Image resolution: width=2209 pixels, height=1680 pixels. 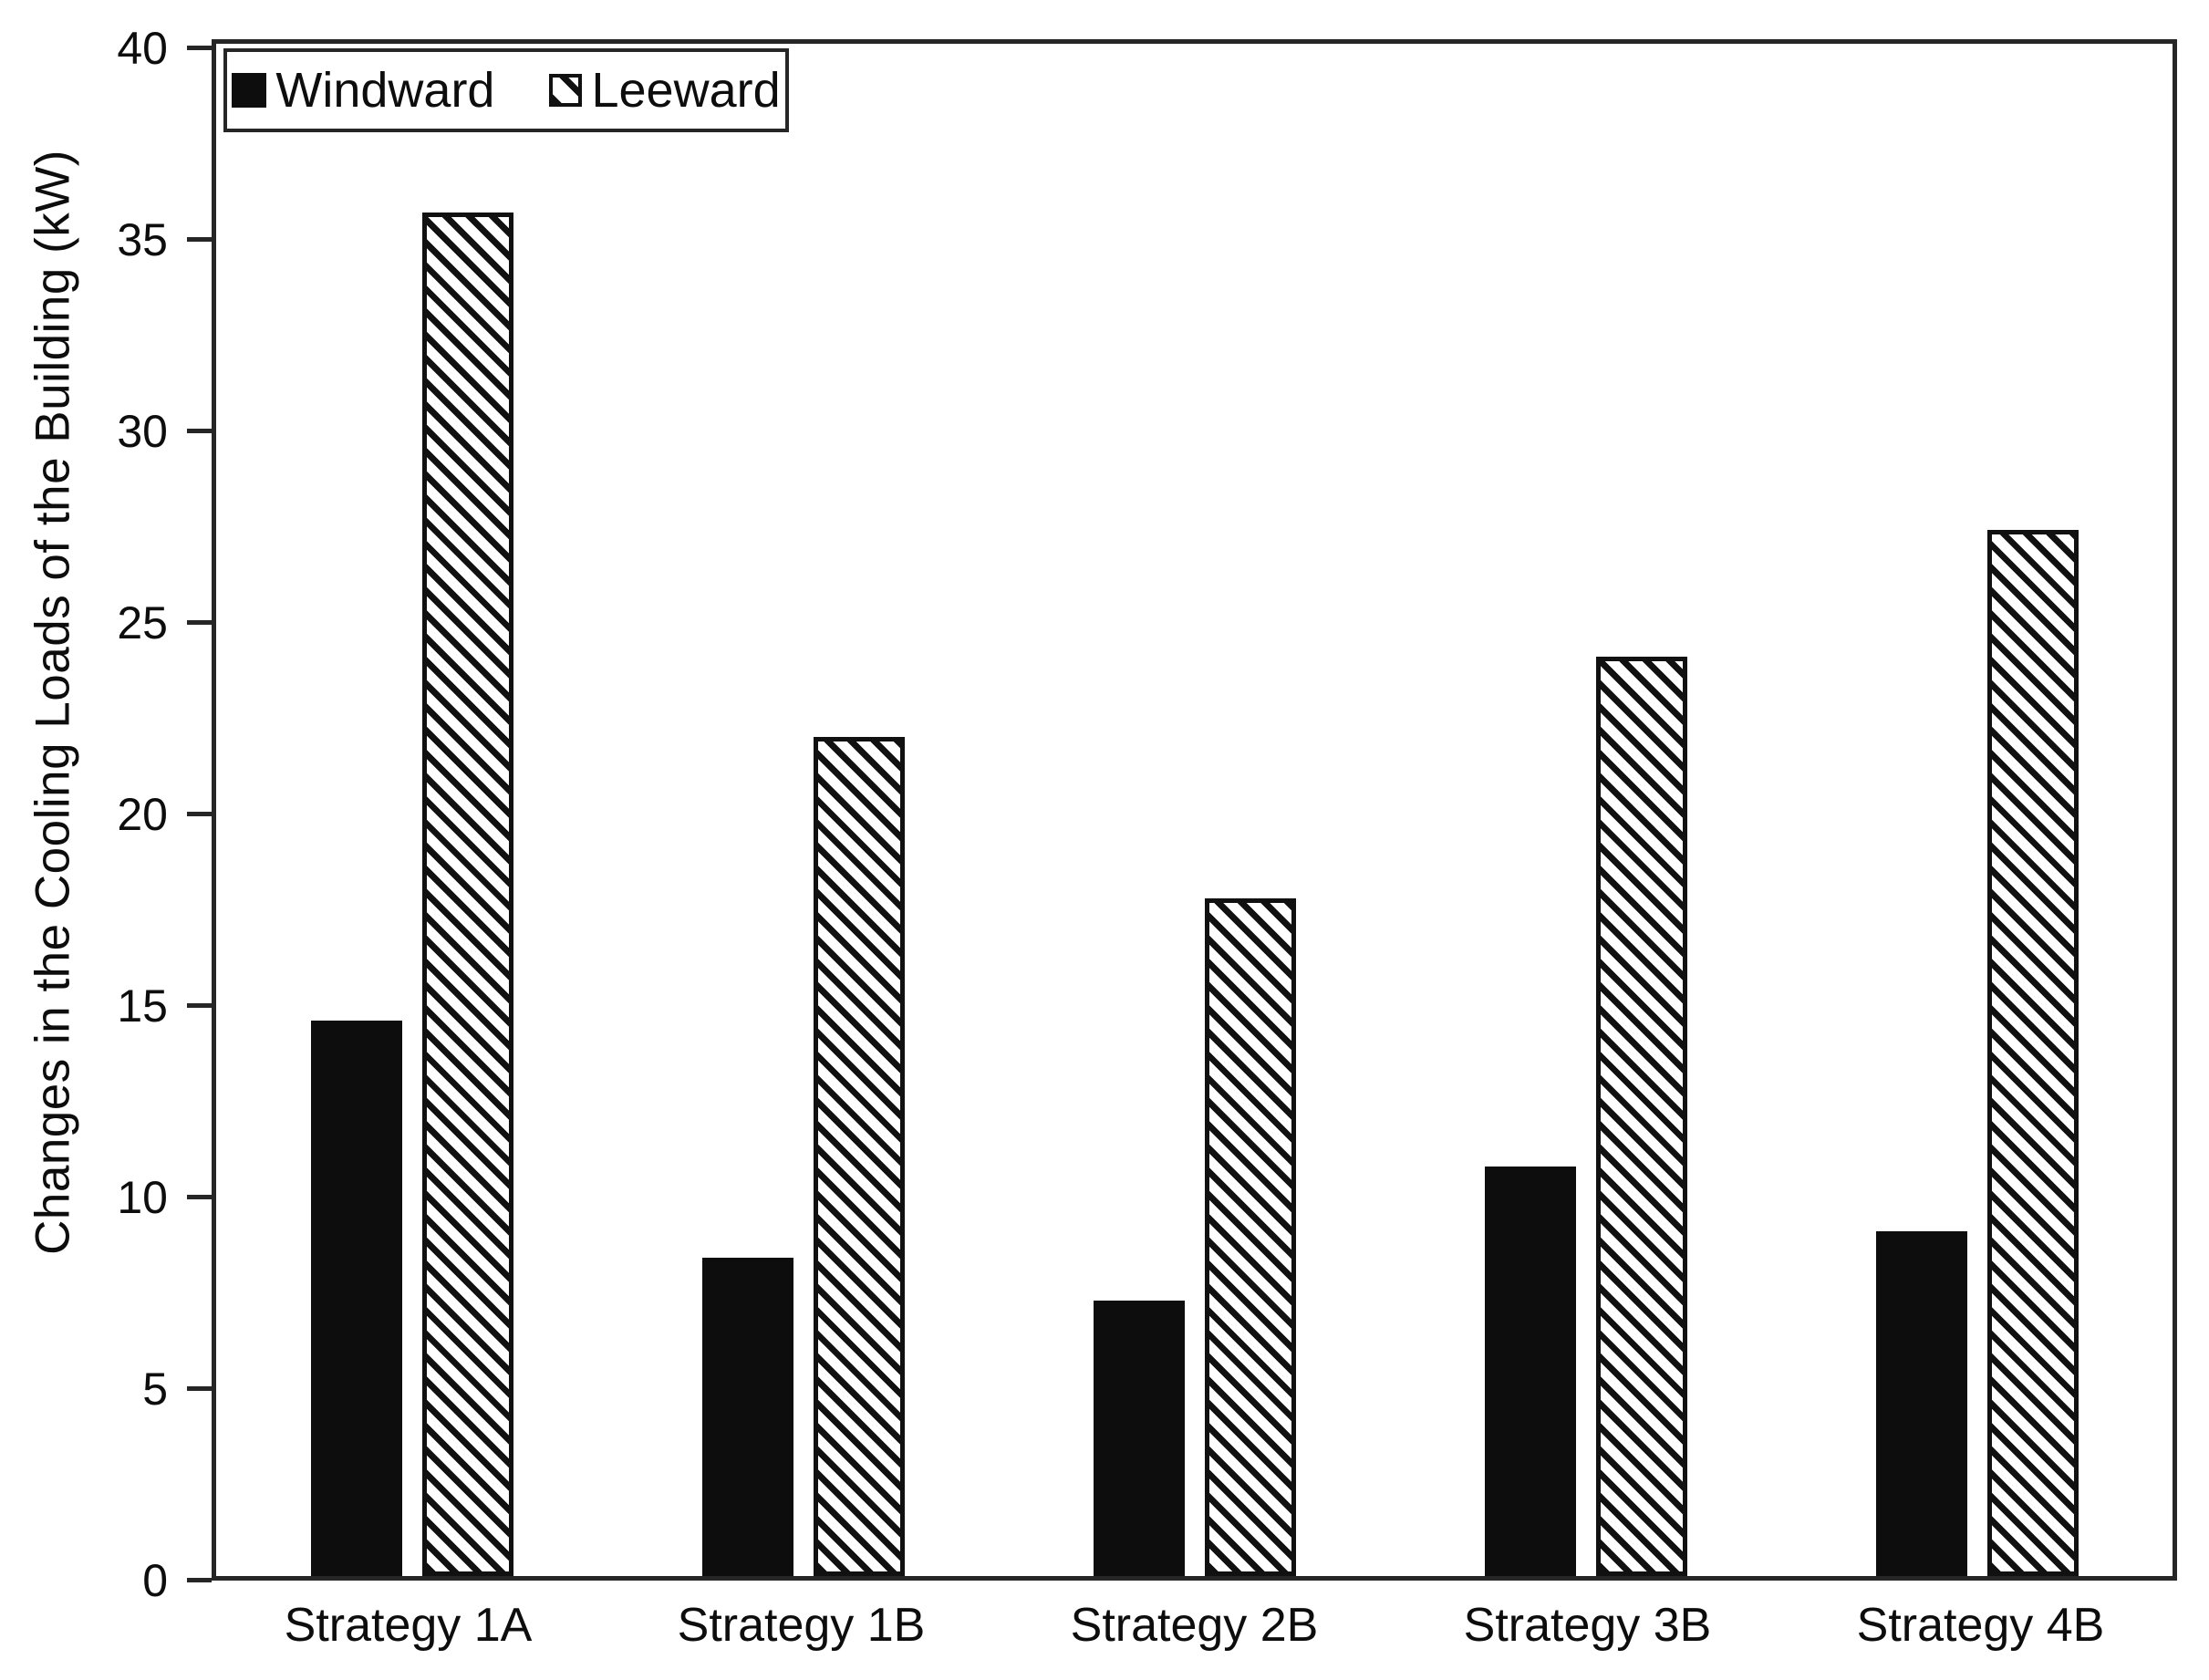 What do you see at coordinates (142, 49) in the screenshot?
I see `y-tick-label-40: 40` at bounding box center [142, 49].